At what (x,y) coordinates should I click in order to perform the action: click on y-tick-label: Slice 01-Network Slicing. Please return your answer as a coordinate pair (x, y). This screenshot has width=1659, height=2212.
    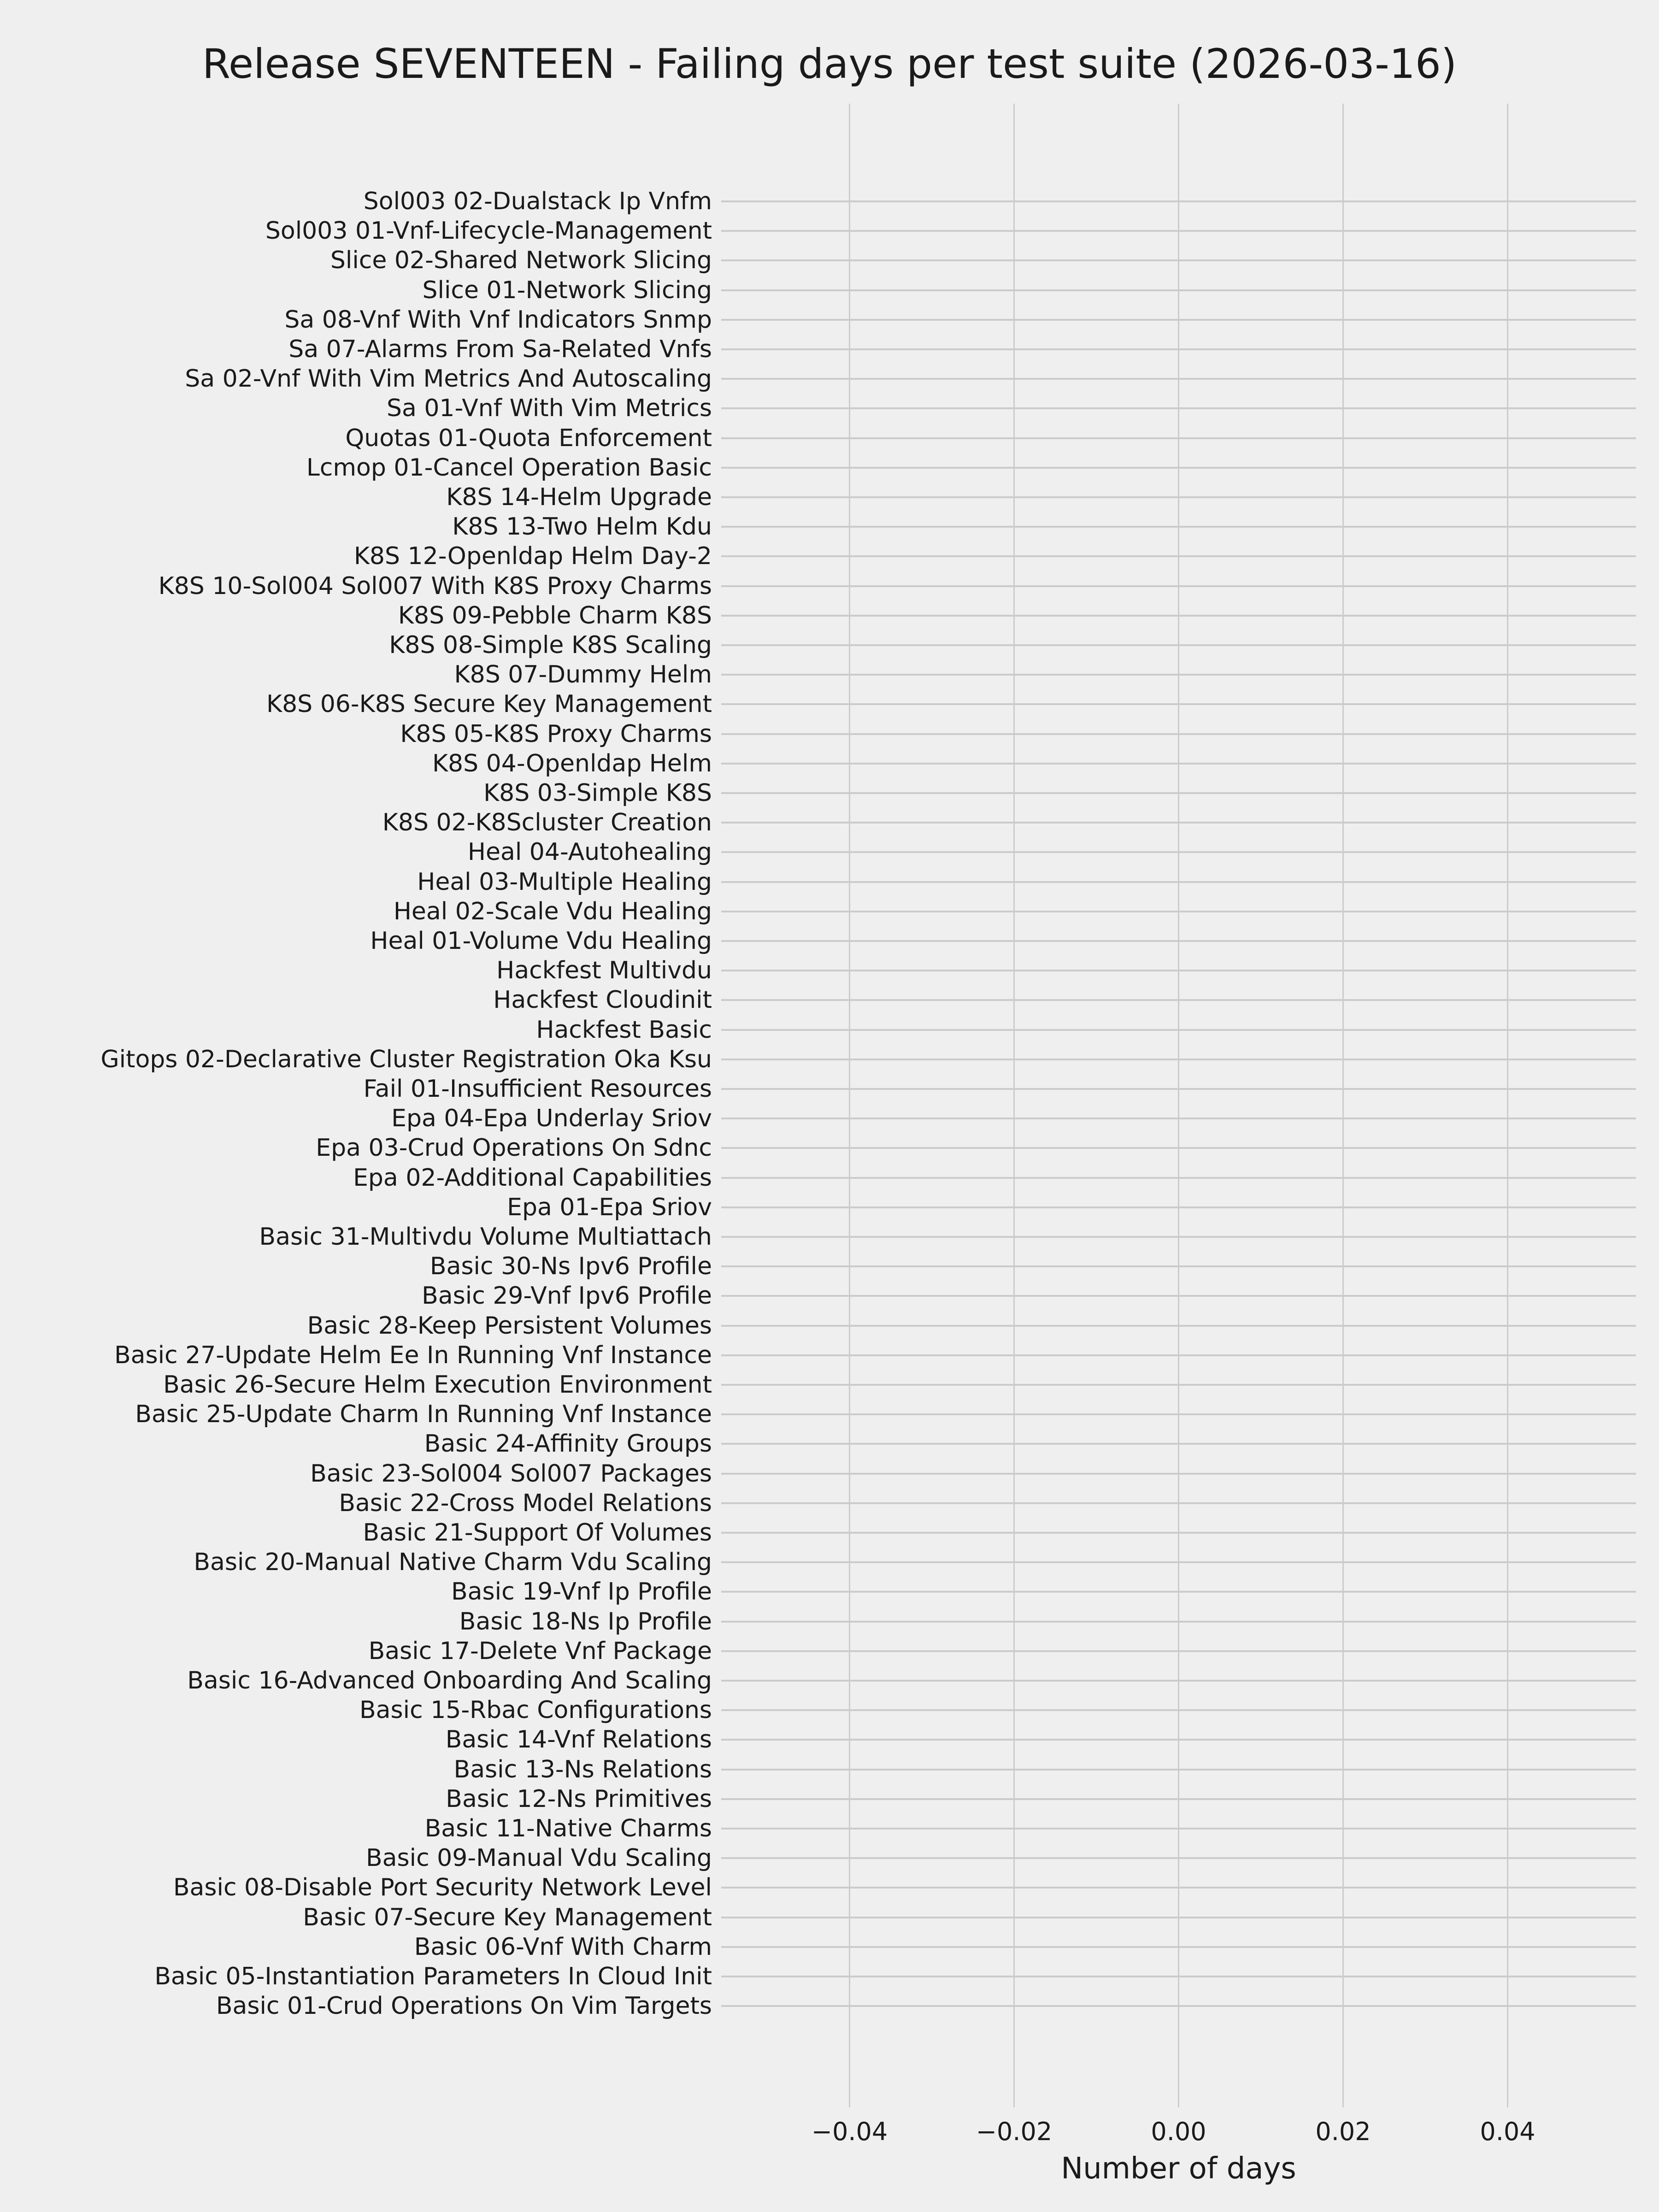
    Looking at the image, I should click on (567, 290).